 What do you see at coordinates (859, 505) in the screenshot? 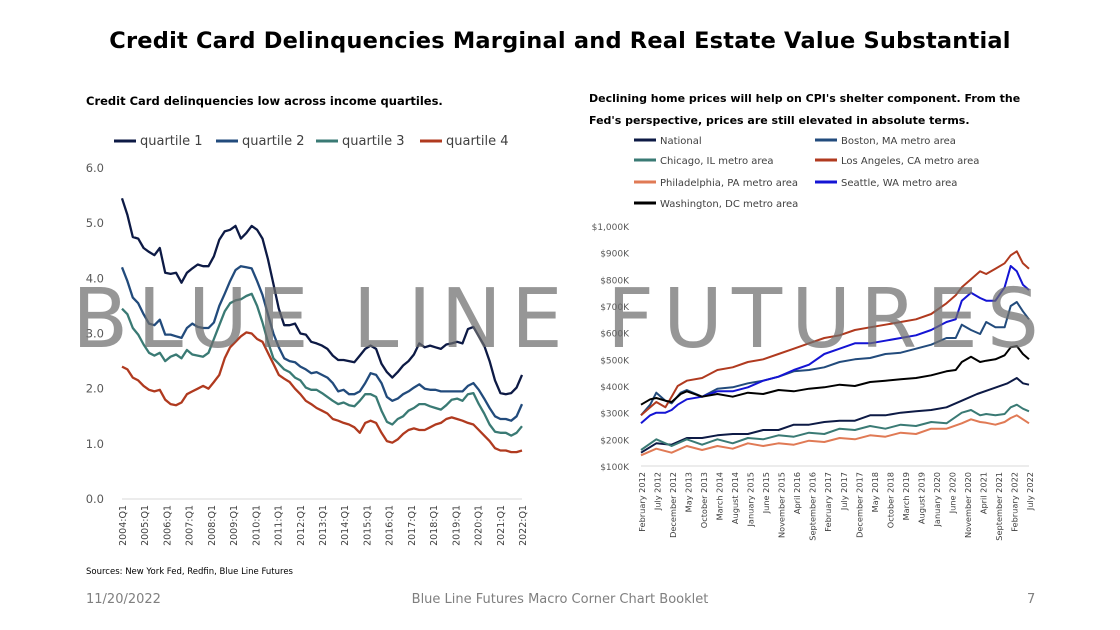
I see `x-tick-label: December 2017` at bounding box center [859, 505].